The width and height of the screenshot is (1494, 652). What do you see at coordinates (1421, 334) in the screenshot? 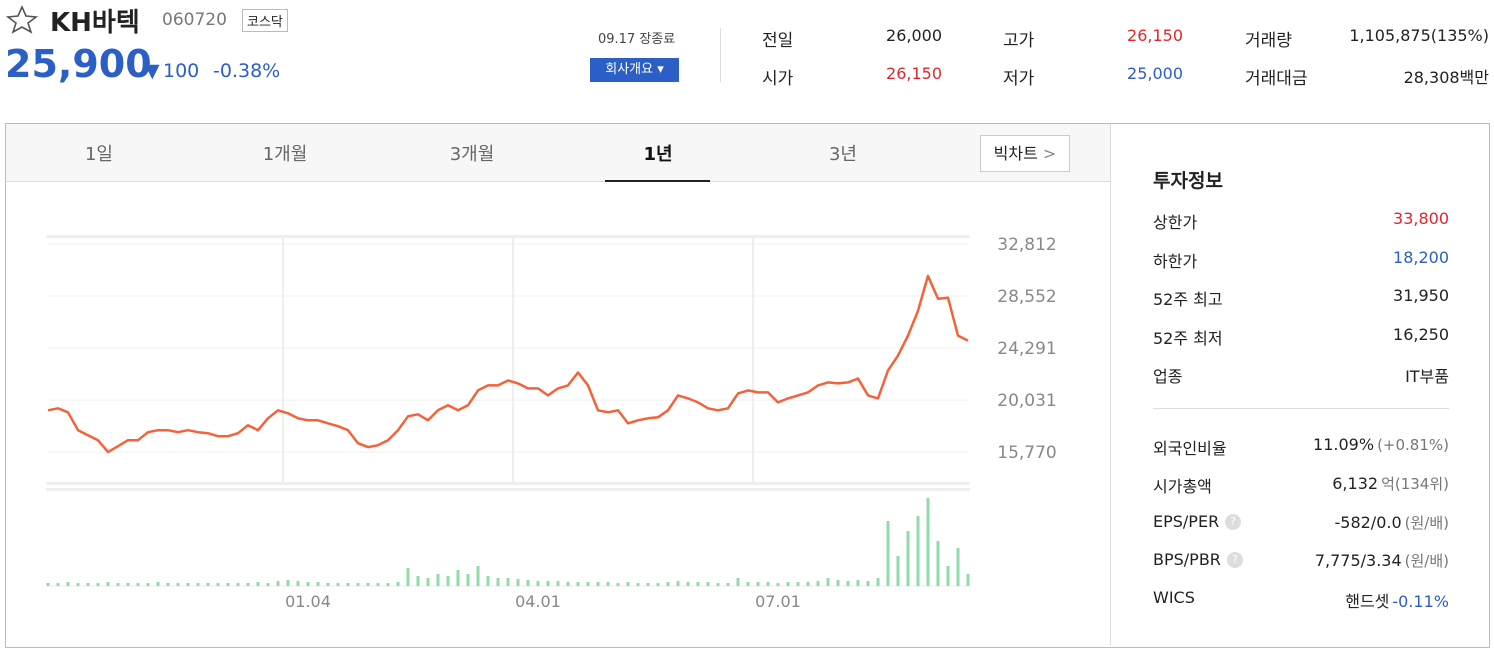
I see `invest-value: 16,250` at bounding box center [1421, 334].